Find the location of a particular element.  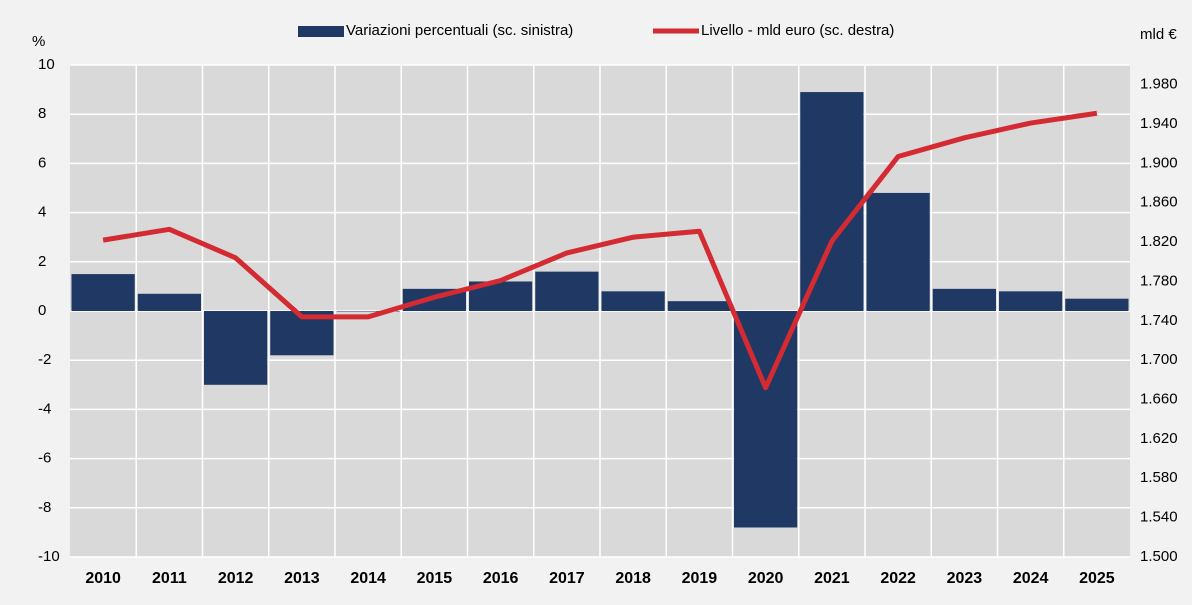

legend-label: Variazioni percentuali (sc. sinistra) is located at coordinates (459, 30).